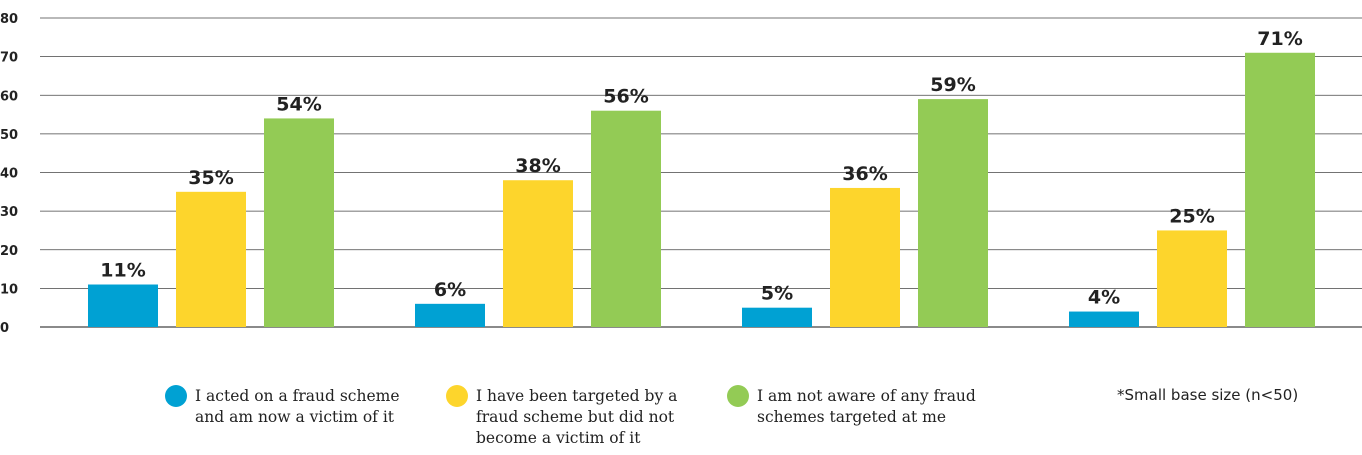  What do you see at coordinates (210, 178) in the screenshot?
I see `data-label: 35%` at bounding box center [210, 178].